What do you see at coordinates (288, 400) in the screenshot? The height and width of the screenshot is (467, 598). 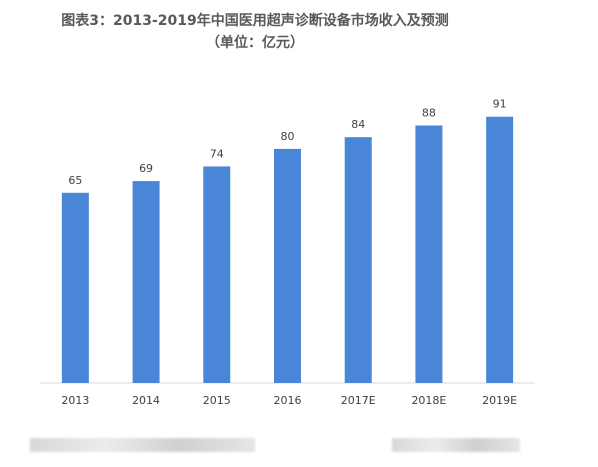 I see `x-tick-label-2016: 2016` at bounding box center [288, 400].